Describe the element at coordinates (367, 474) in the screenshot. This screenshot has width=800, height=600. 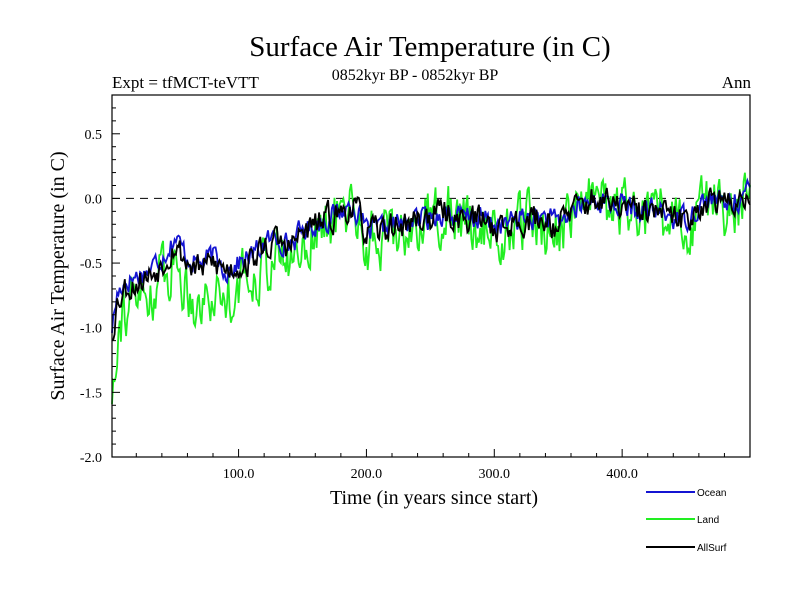
I see `x-tick-label: 200.0` at that location.